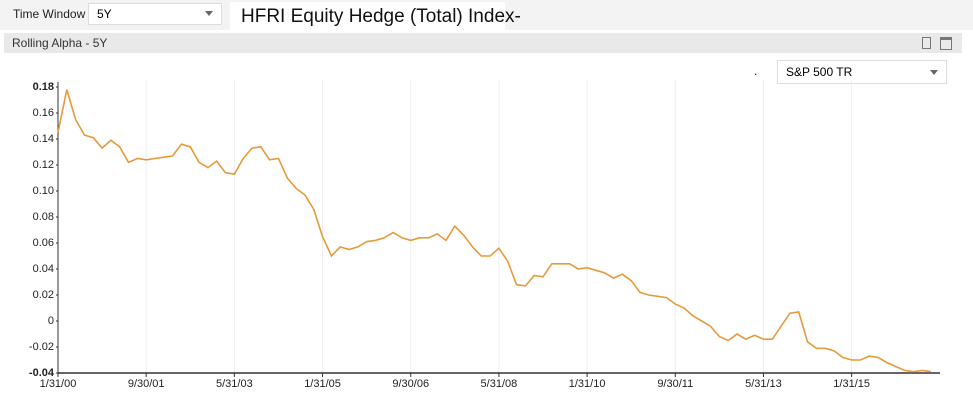 The image size is (973, 414). Describe the element at coordinates (43, 113) in the screenshot. I see `y-tick-label: 0.16` at that location.